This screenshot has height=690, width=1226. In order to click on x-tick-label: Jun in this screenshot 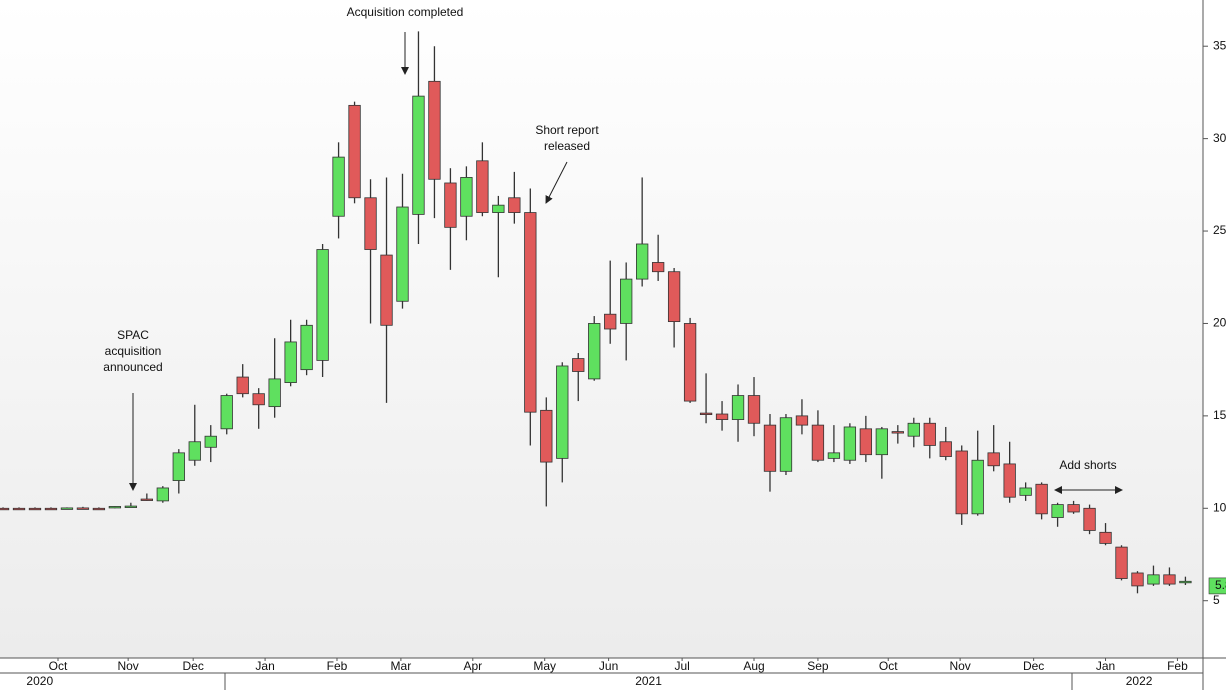, I will do `click(608, 666)`.